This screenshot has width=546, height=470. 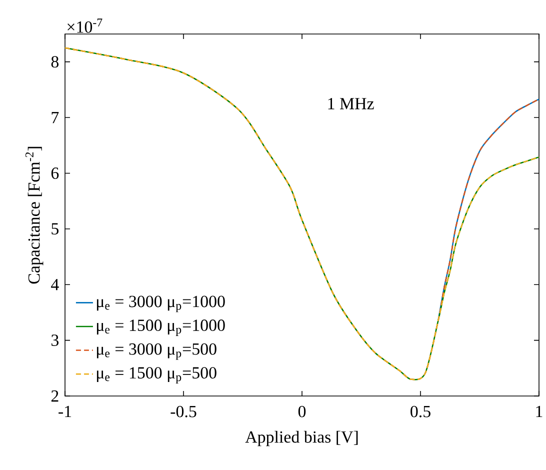 What do you see at coordinates (55, 284) in the screenshot?
I see `y-tick-label: 4` at bounding box center [55, 284].